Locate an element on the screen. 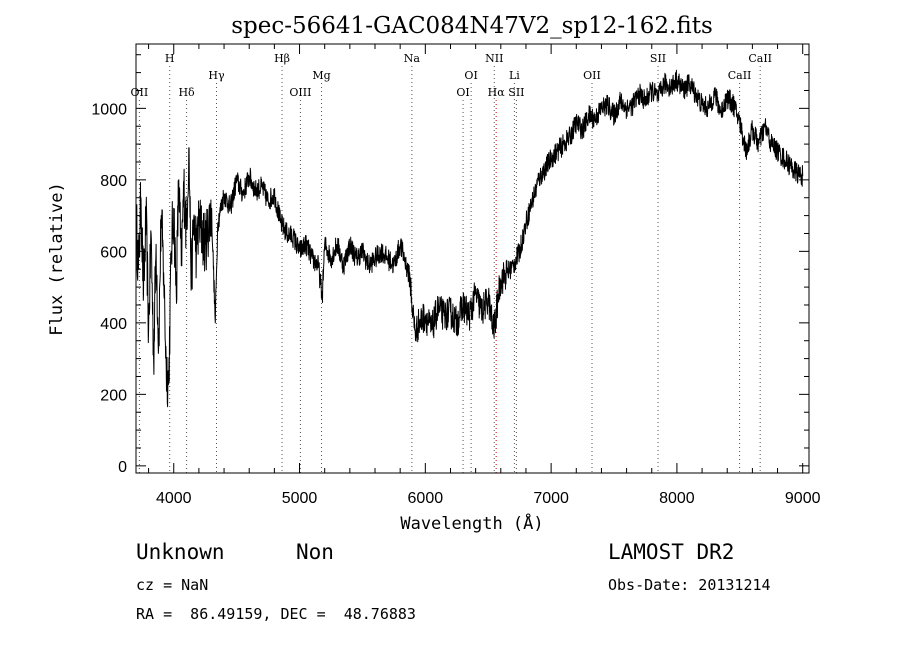 The image size is (900, 650). line-marker-label-2: Hδ is located at coordinates (186, 92).